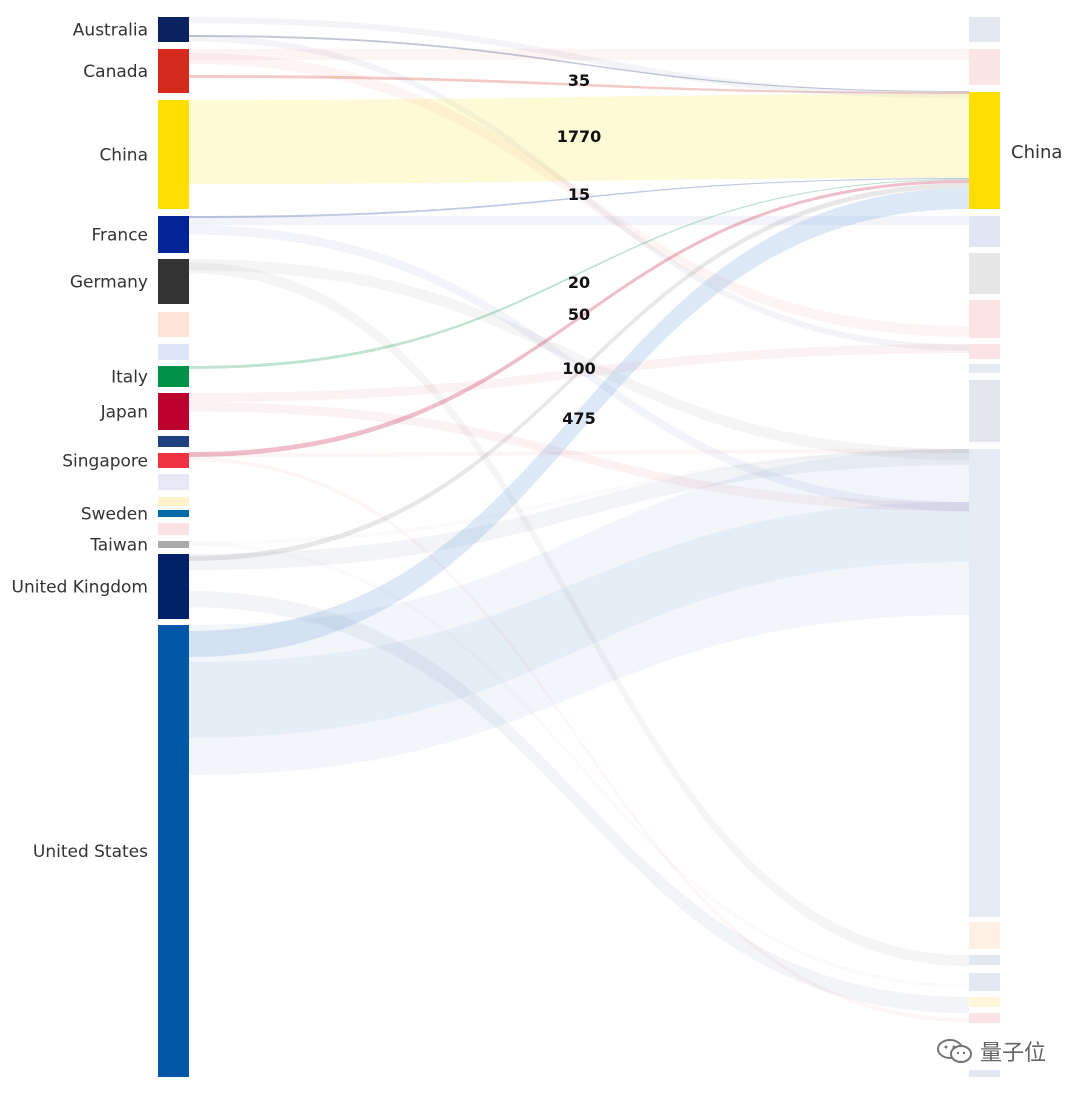 The width and height of the screenshot is (1080, 1097). What do you see at coordinates (579, 249) in the screenshot?
I see `flow-value-labels: 35 1770 15 20 50 100 475` at bounding box center [579, 249].